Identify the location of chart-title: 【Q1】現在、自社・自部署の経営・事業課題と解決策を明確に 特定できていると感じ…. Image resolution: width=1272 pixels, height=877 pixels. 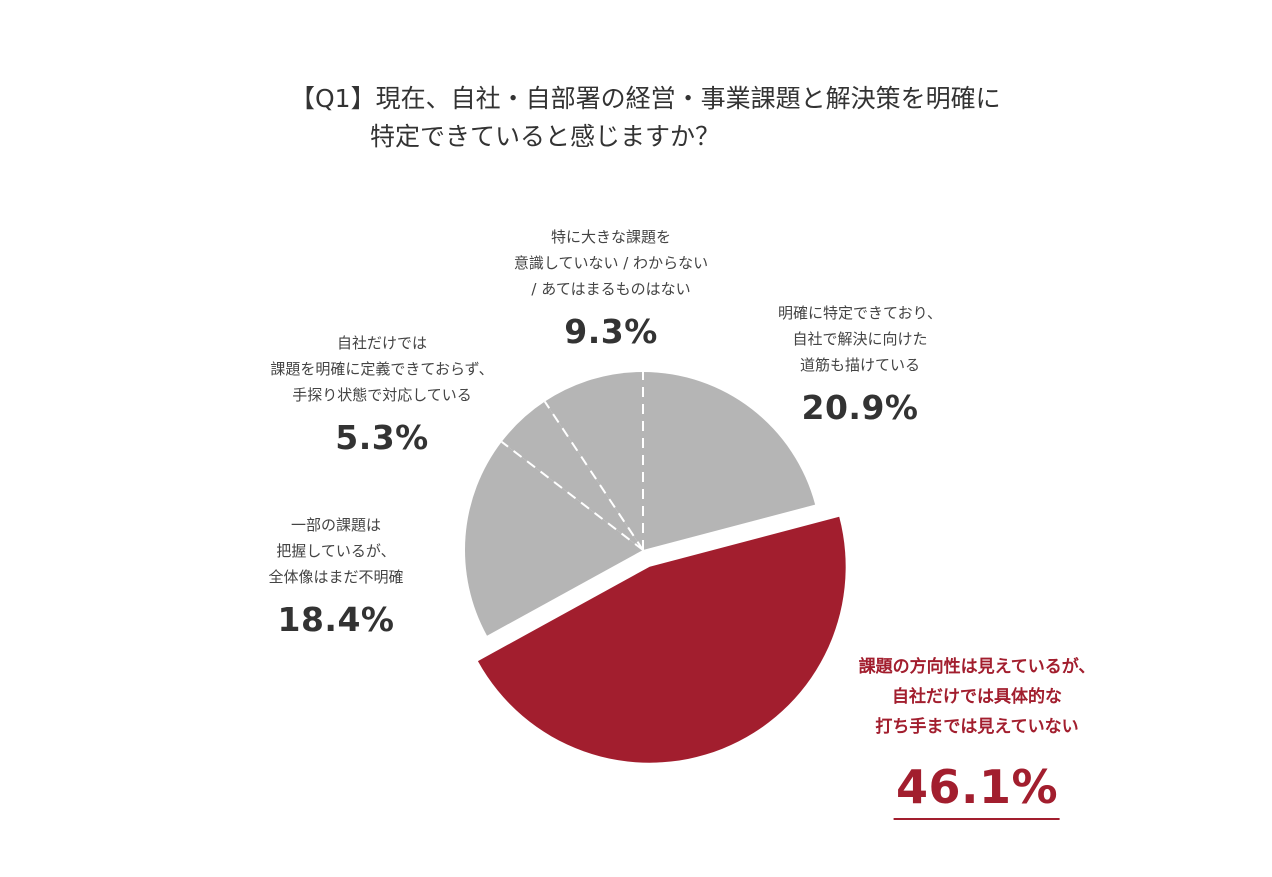
(645, 118).